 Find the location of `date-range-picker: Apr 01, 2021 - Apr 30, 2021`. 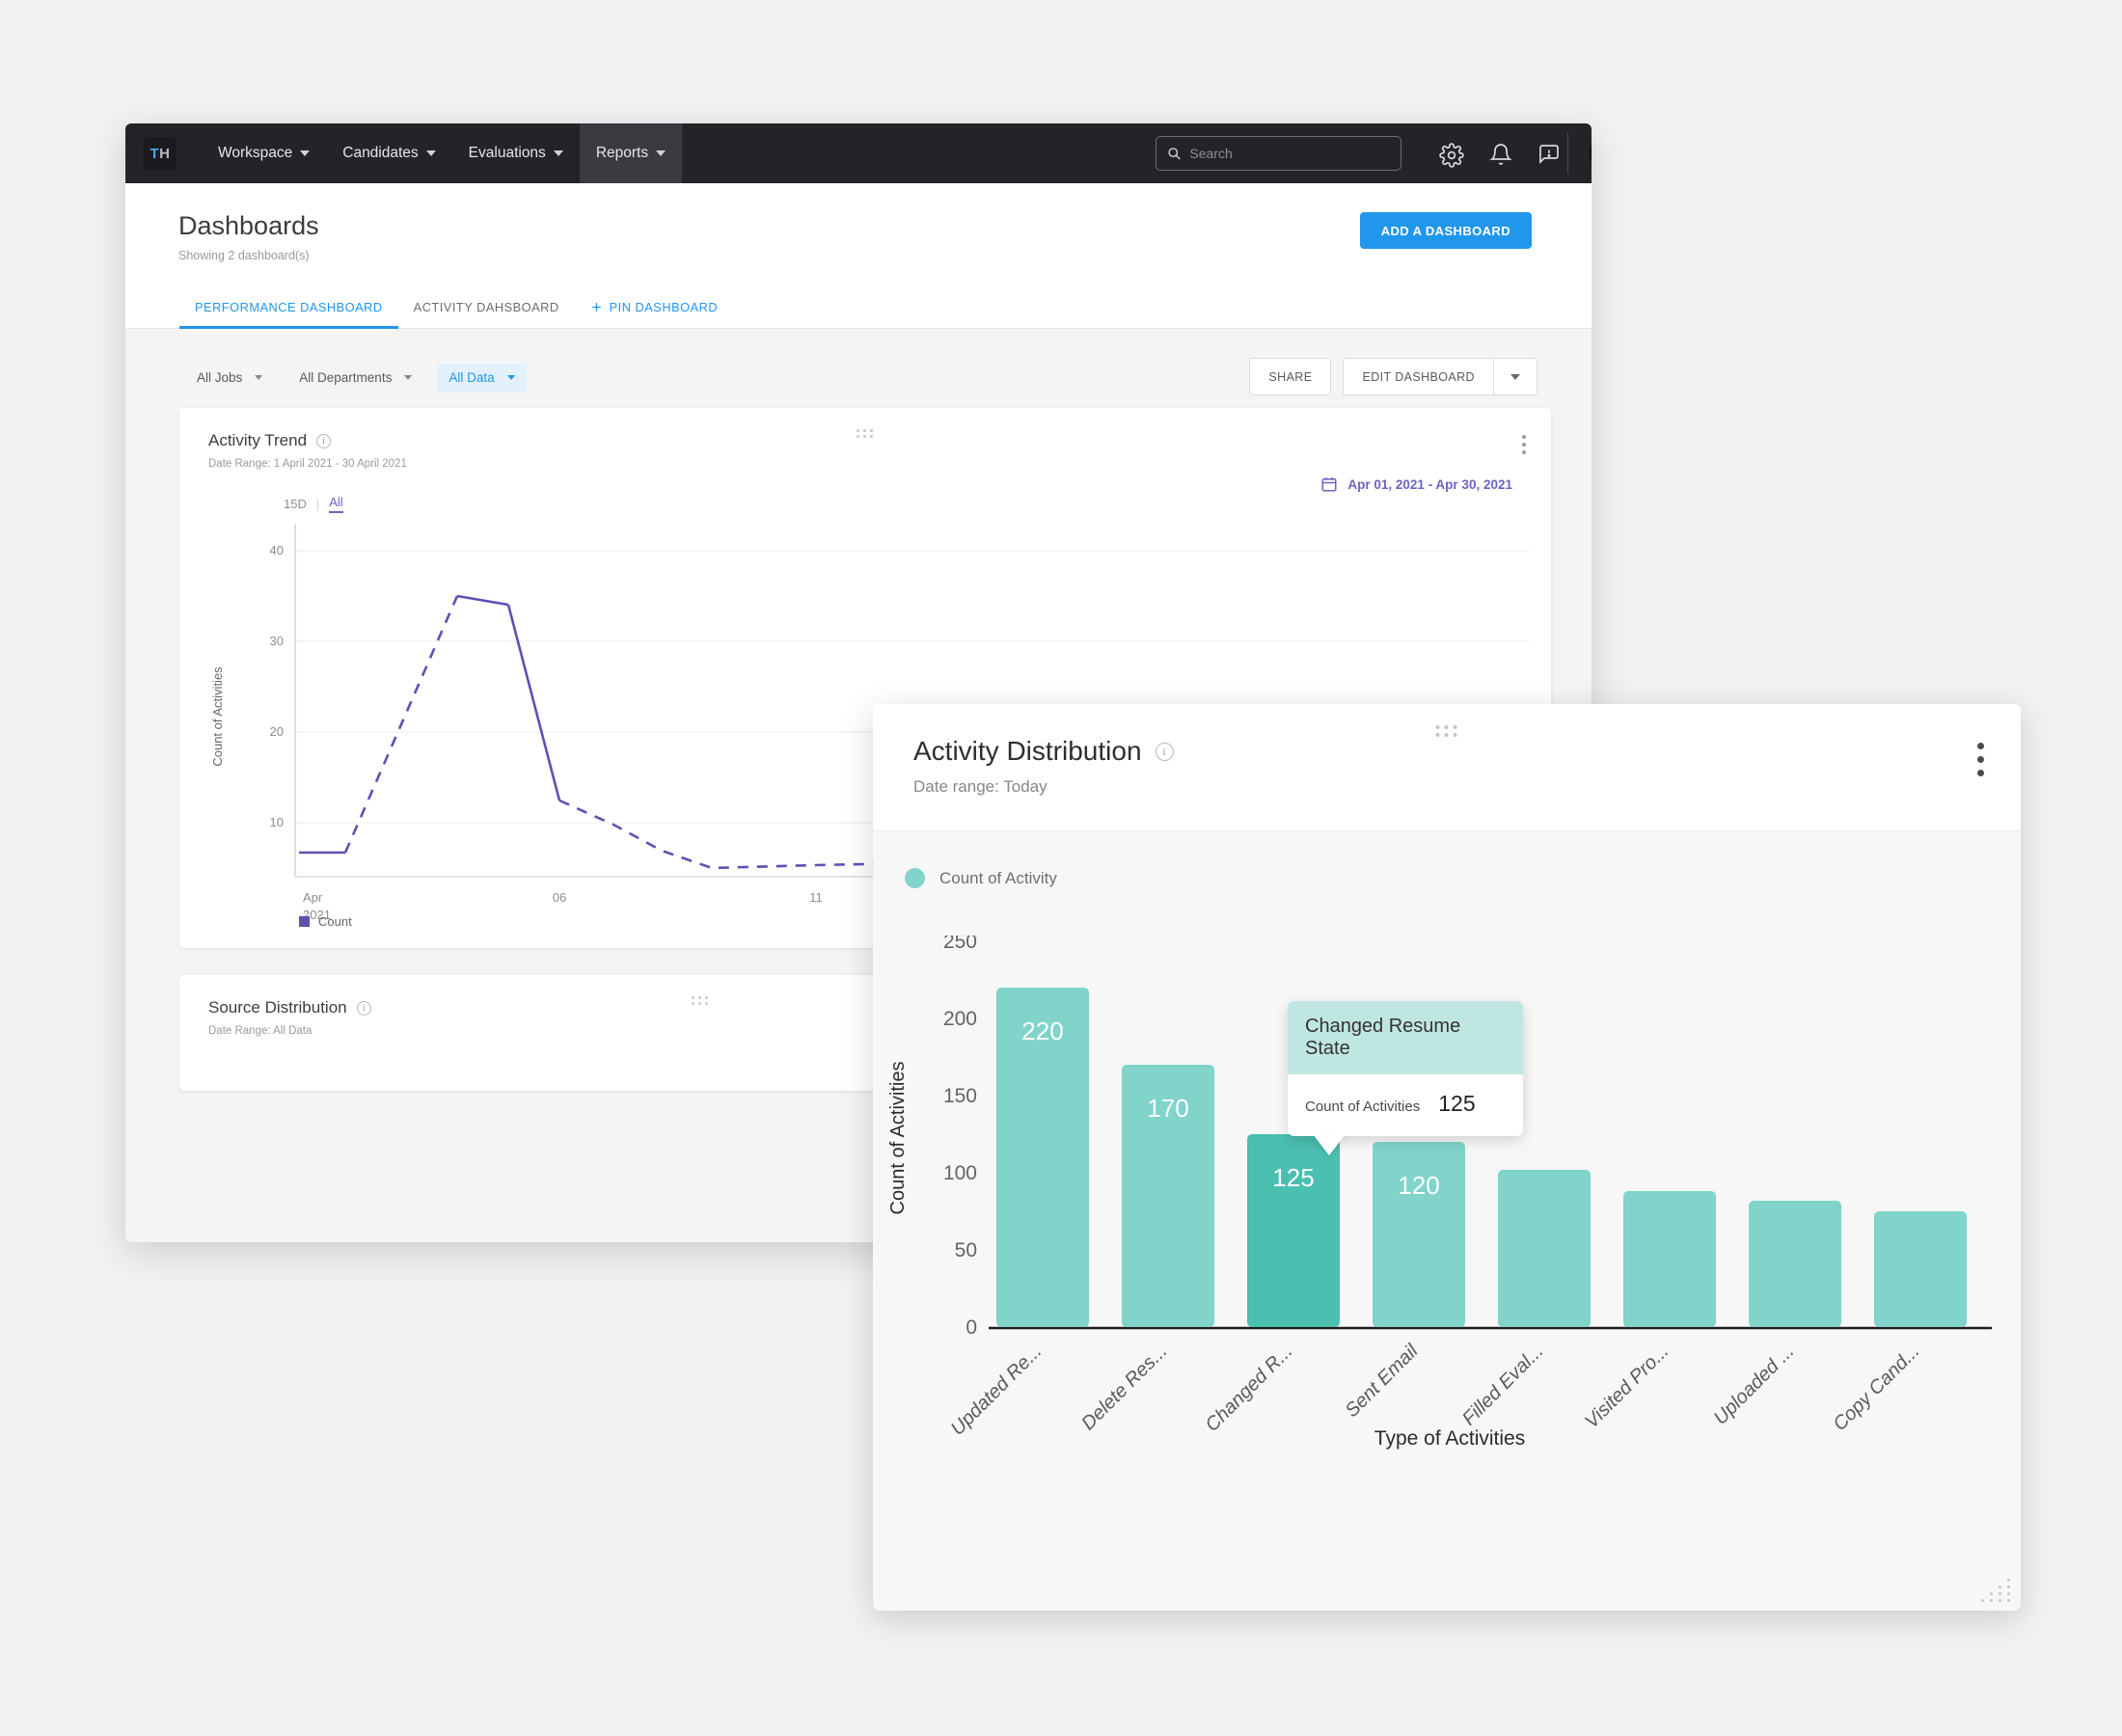

date-range-picker: Apr 01, 2021 - Apr 30, 2021 is located at coordinates (1416, 484).